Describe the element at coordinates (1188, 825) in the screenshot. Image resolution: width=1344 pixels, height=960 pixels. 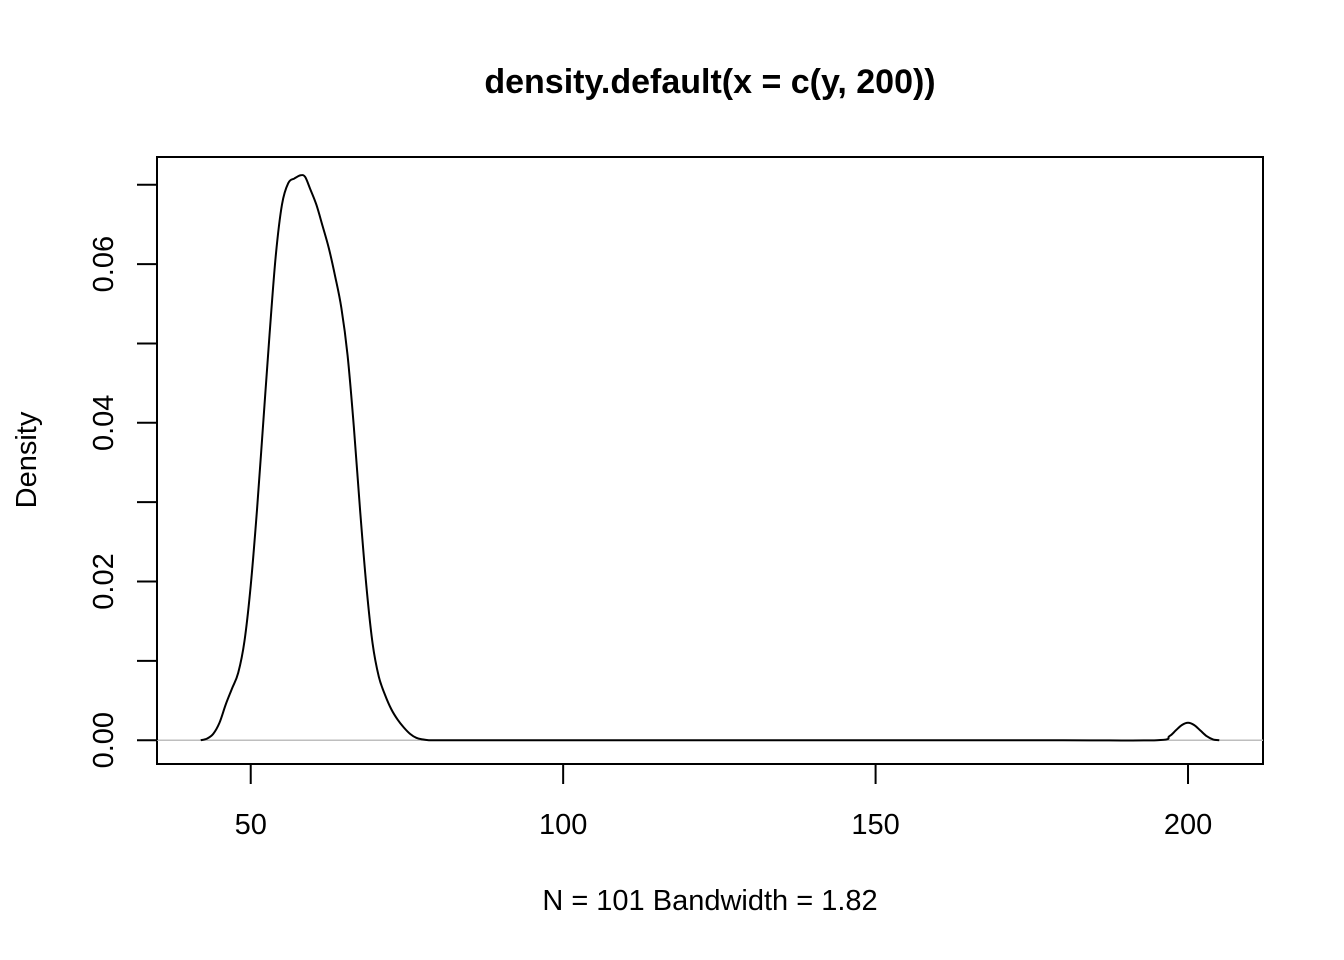
I see `x-tick-label: 200` at that location.